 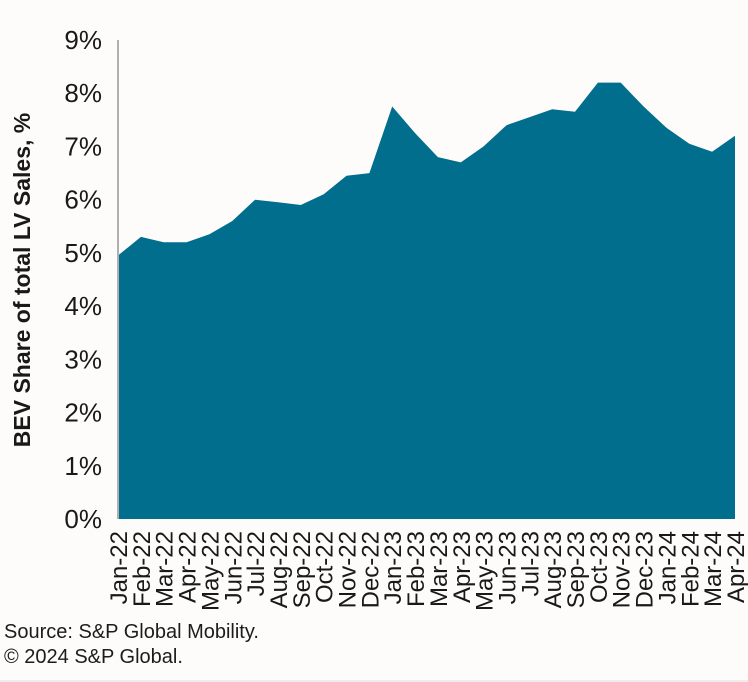 I want to click on x-axis-tick-label: Nov-22, so click(x=348, y=569).